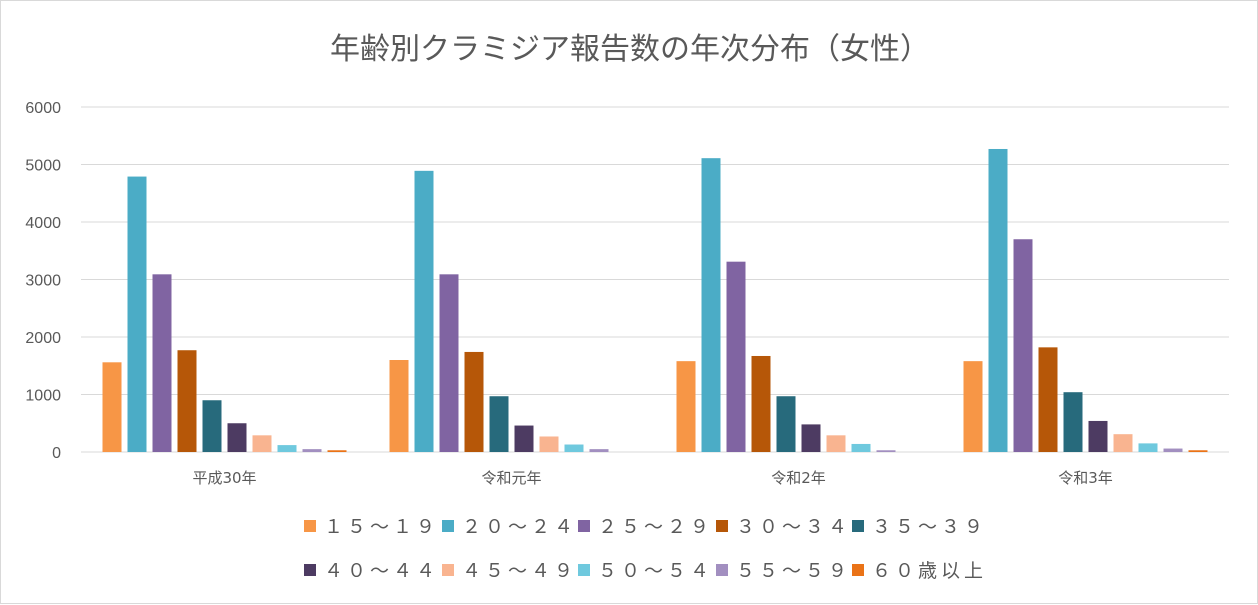 The width and height of the screenshot is (1258, 605). What do you see at coordinates (519, 571) in the screenshot?
I see `legend-label: ４５～４９` at bounding box center [519, 571].